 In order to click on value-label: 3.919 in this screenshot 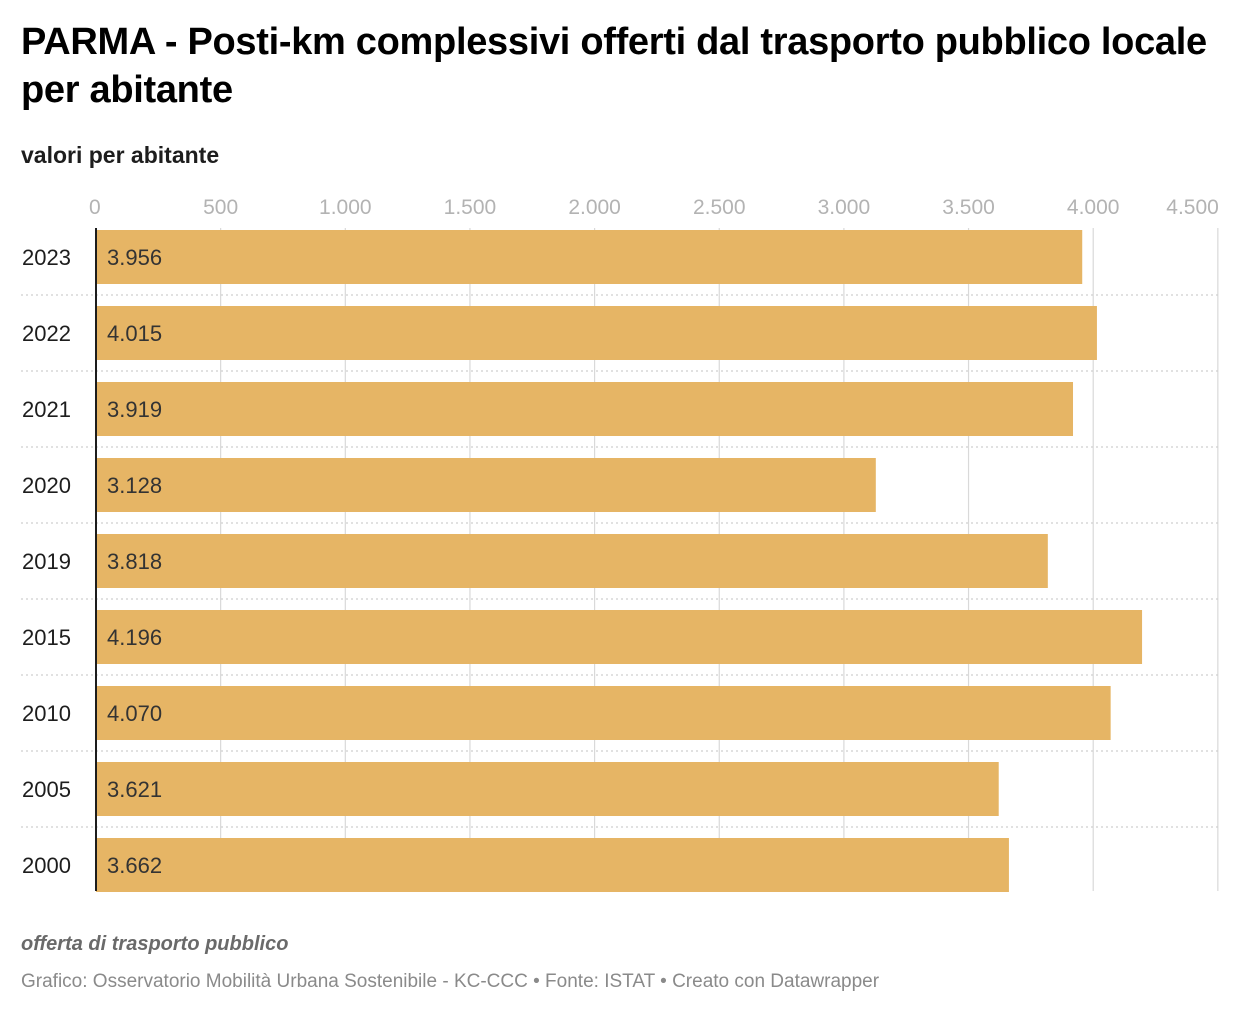, I will do `click(134, 409)`.